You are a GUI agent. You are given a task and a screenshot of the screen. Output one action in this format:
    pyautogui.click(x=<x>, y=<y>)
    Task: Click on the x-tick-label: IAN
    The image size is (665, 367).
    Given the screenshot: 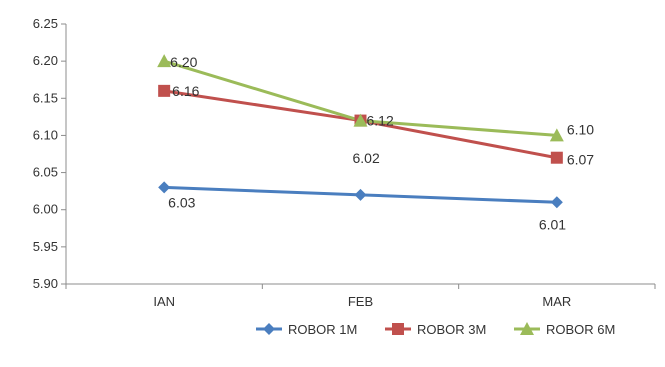 What is the action you would take?
    pyautogui.click(x=164, y=301)
    